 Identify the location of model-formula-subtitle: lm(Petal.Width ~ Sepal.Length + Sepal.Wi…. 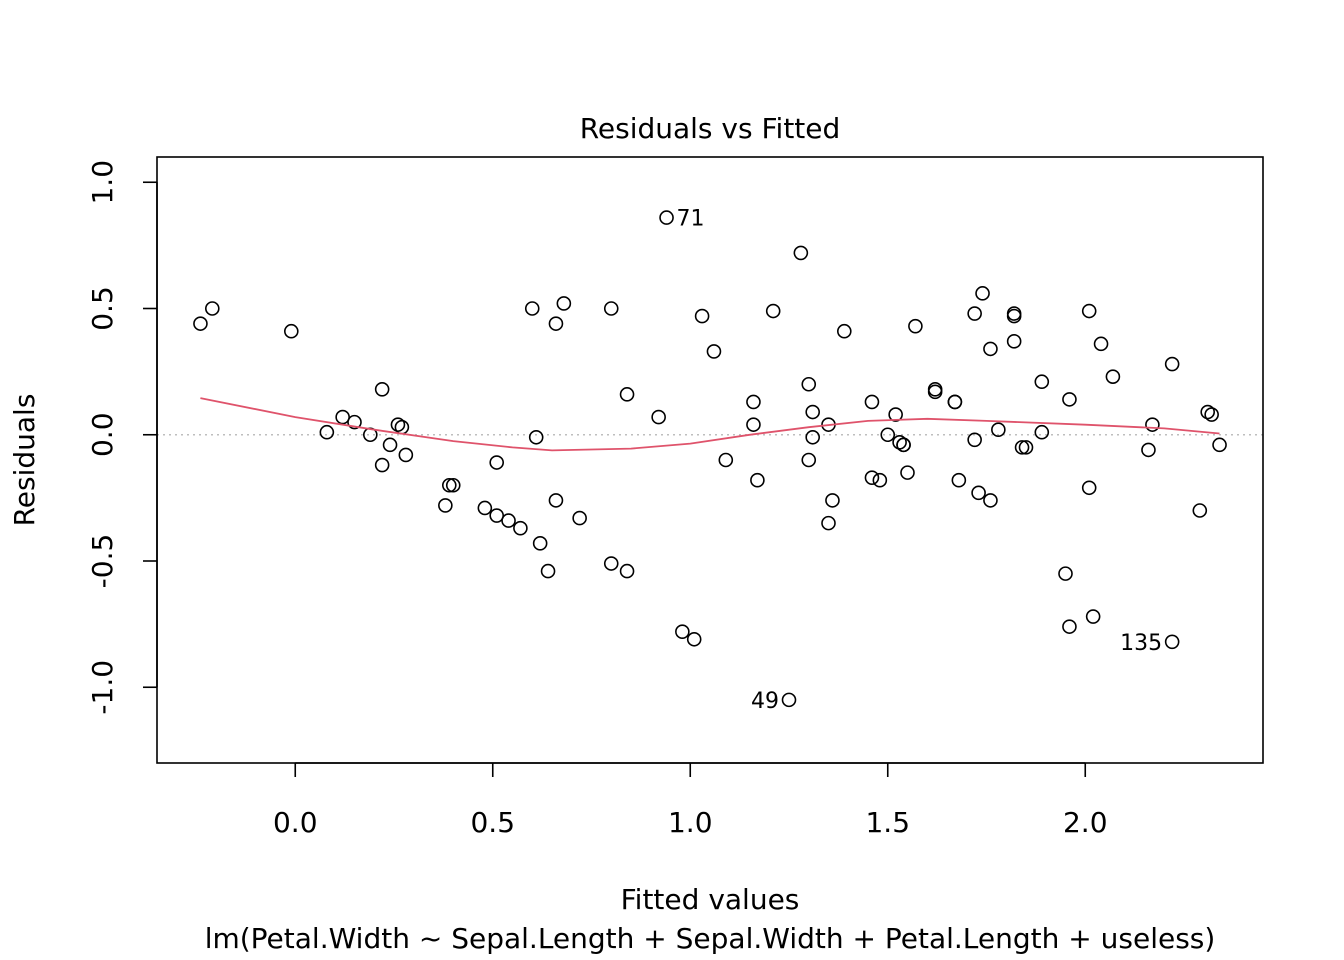
(710, 938).